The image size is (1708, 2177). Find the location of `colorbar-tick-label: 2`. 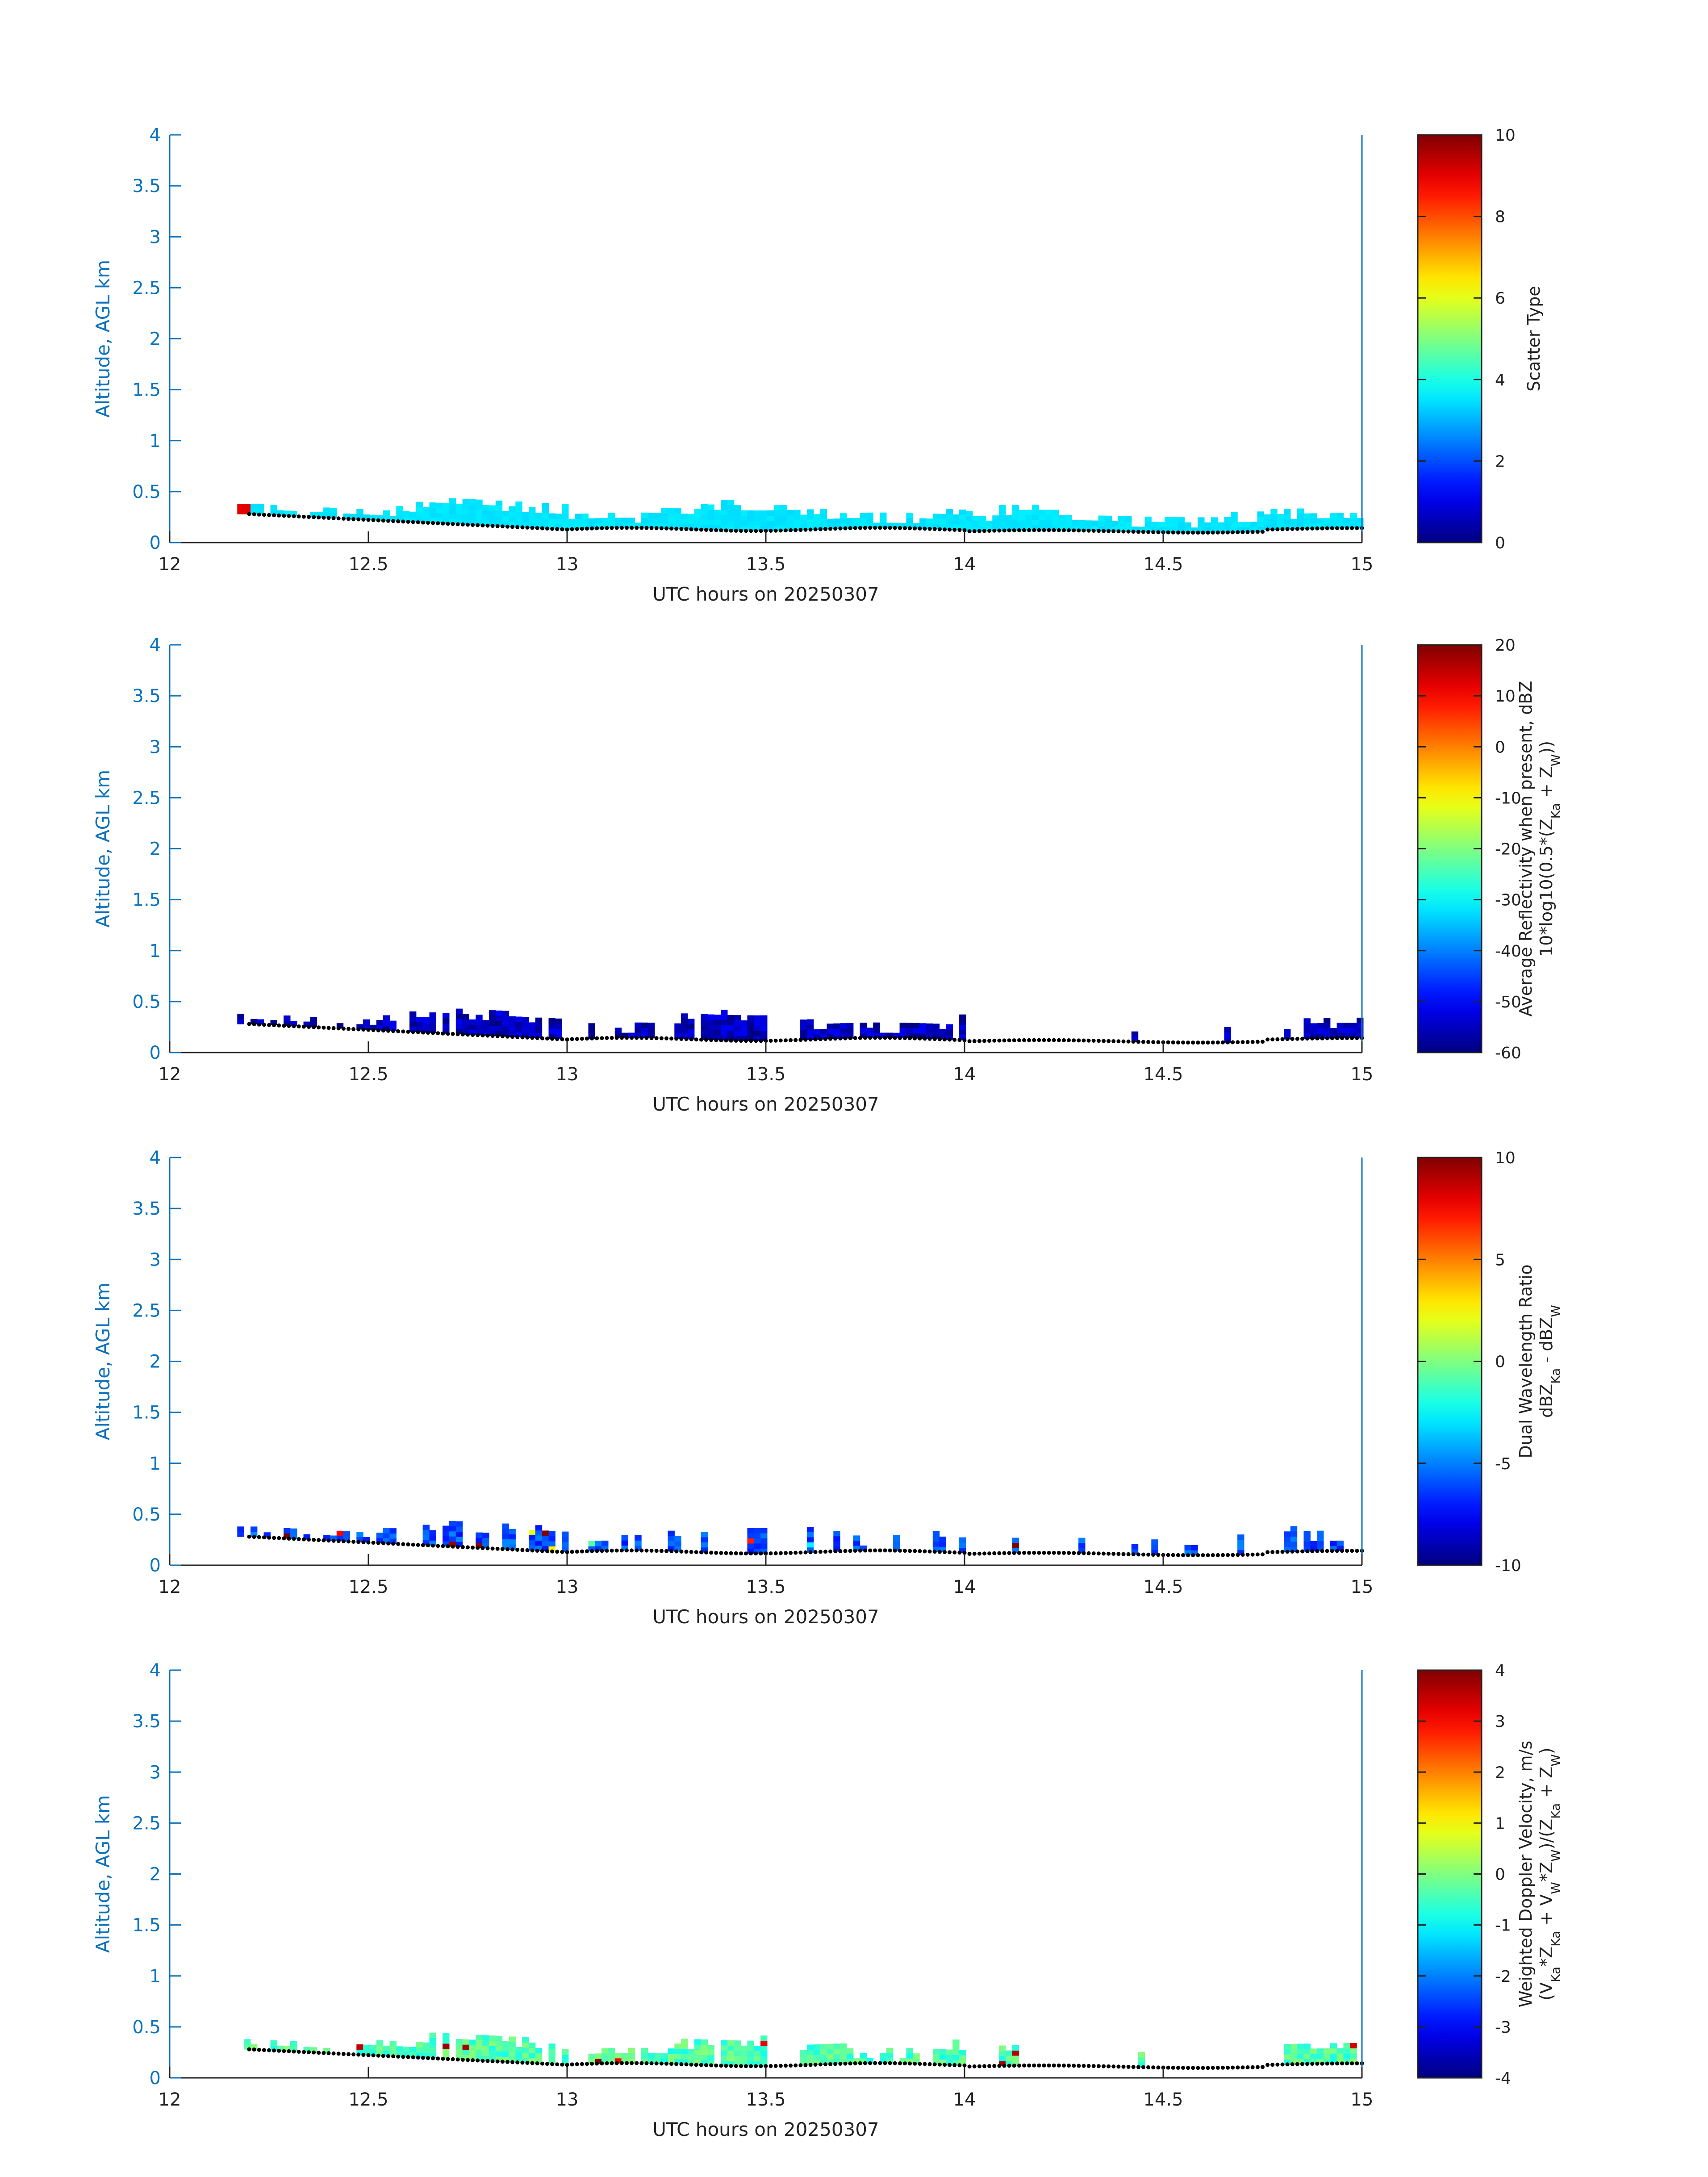

colorbar-tick-label: 2 is located at coordinates (1500, 461).